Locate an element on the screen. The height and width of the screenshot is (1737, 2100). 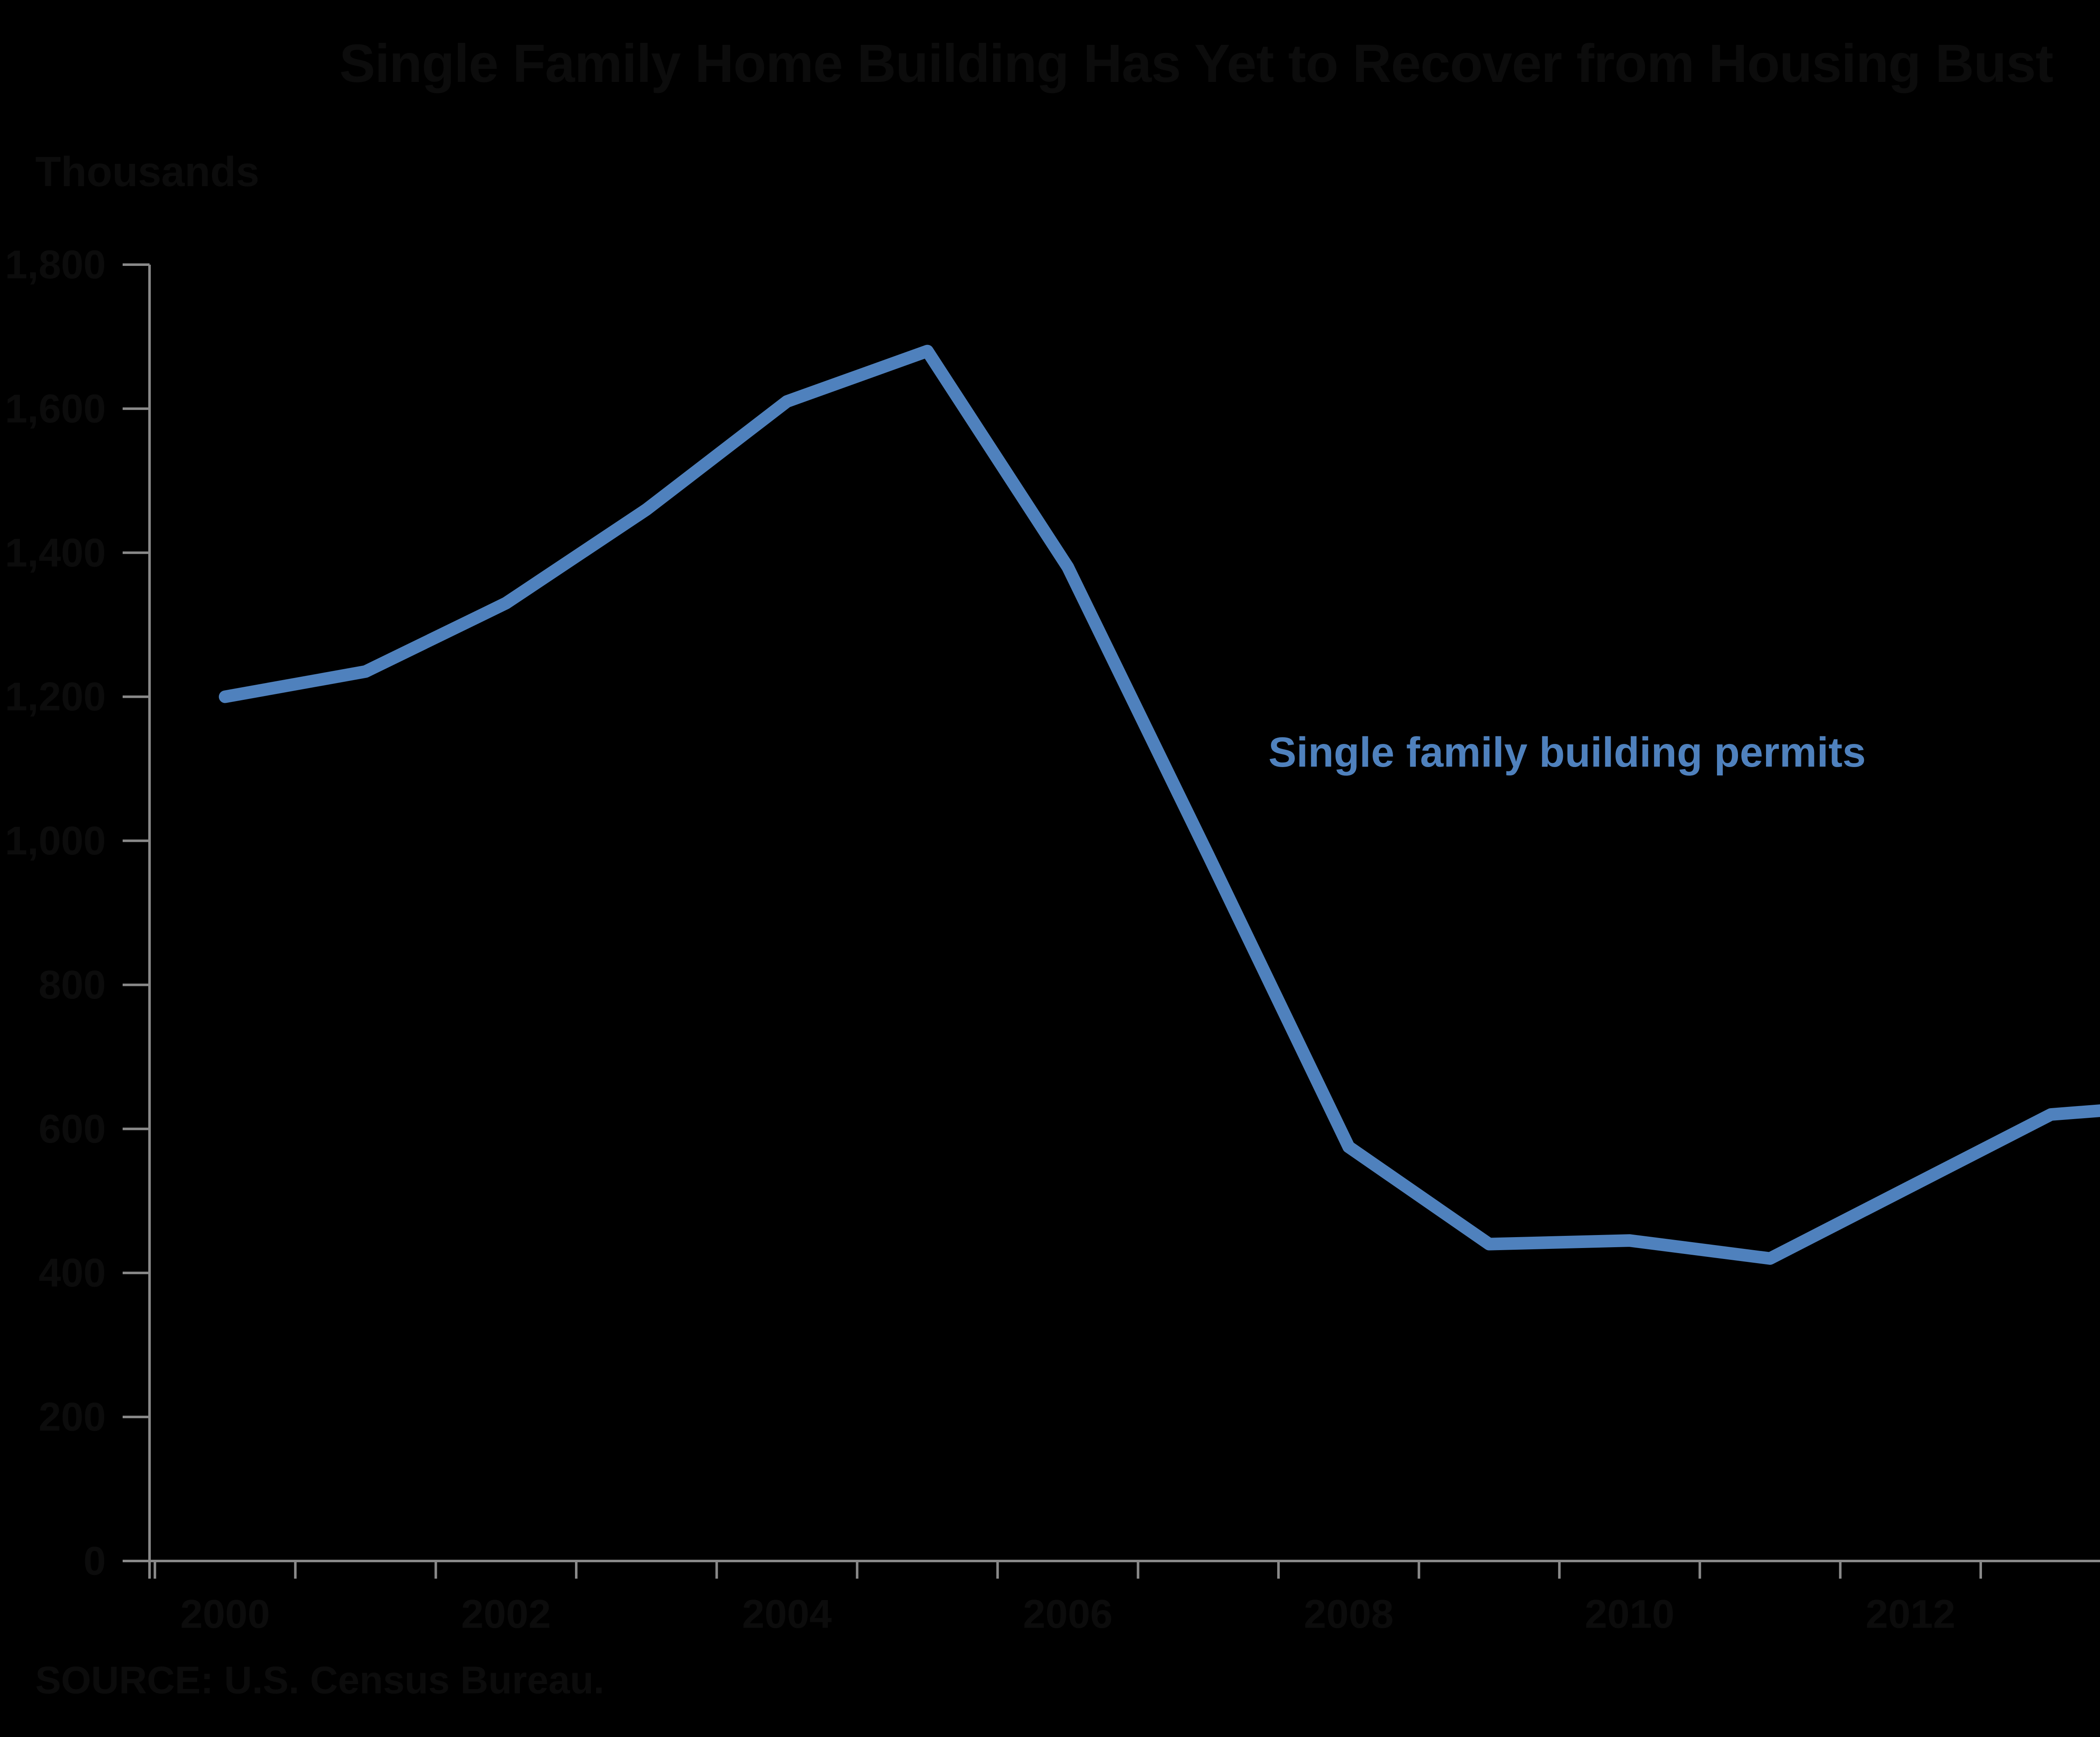
y-tick-label: 0 is located at coordinates (95, 1561).